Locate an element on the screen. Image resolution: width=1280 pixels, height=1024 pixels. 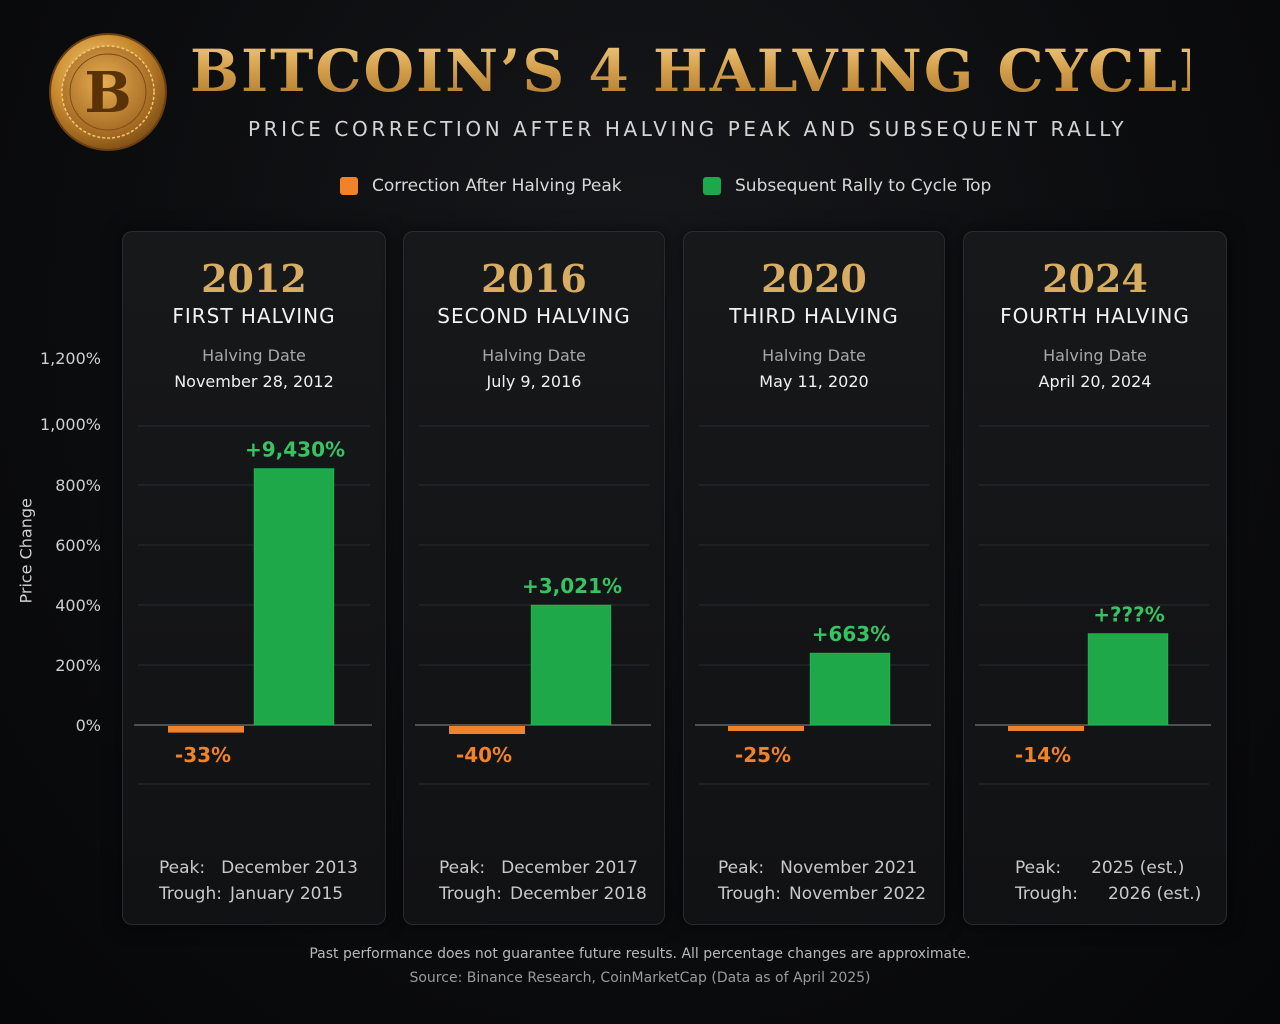
legend-swatch-rally is located at coordinates (712, 186).